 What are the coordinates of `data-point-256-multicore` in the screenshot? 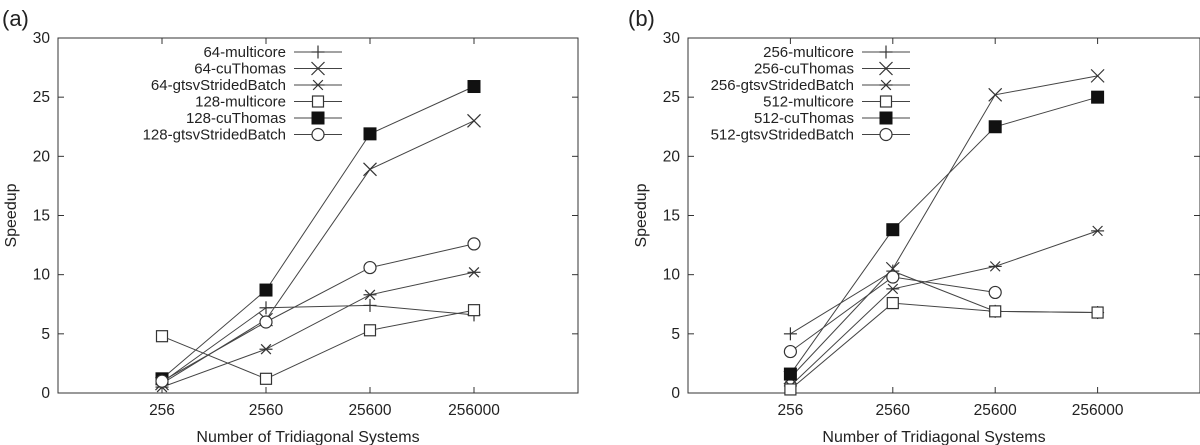 It's located at (790, 334).